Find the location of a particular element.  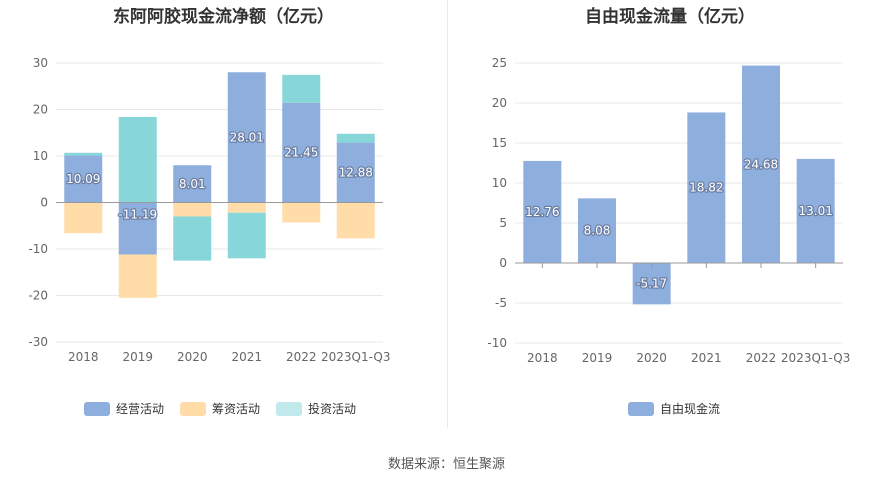

y-tick-left: -20 is located at coordinates (38, 296).